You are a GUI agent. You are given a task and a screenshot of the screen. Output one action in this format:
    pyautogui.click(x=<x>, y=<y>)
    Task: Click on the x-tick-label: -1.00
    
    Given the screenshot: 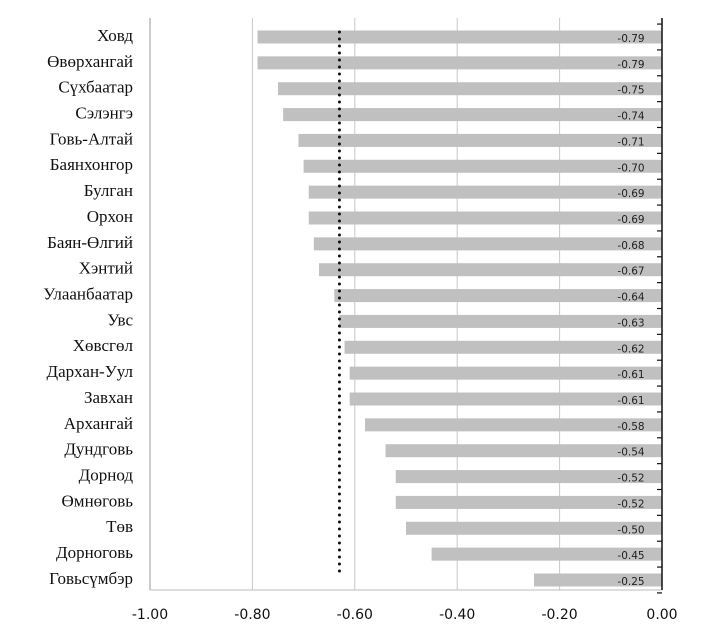 What is the action you would take?
    pyautogui.click(x=150, y=615)
    